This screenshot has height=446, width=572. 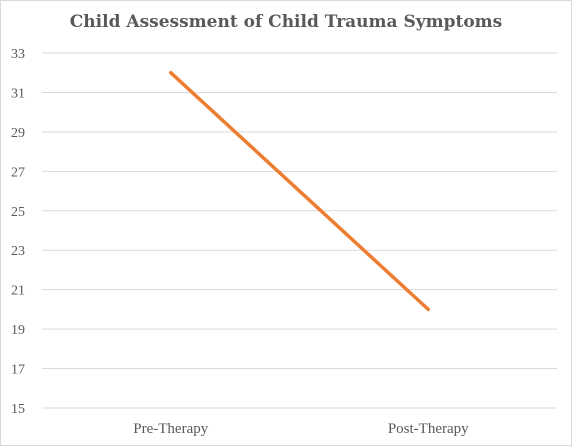 I want to click on y-tick-label-29: 29, so click(x=18, y=133).